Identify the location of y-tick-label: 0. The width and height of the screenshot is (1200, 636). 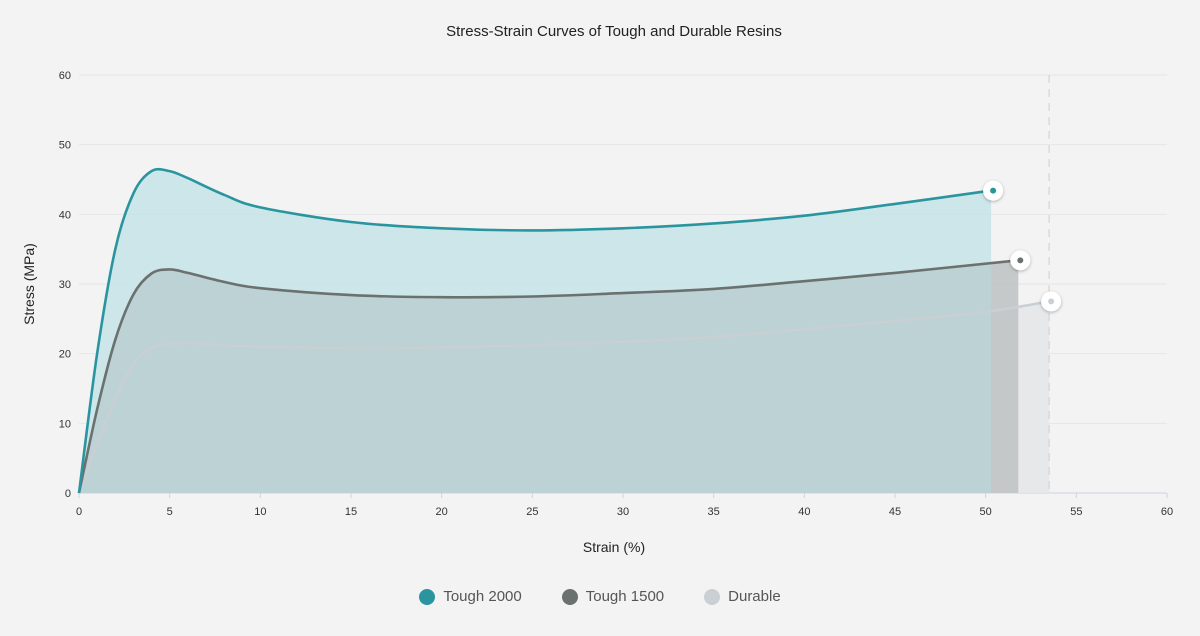
(68, 494).